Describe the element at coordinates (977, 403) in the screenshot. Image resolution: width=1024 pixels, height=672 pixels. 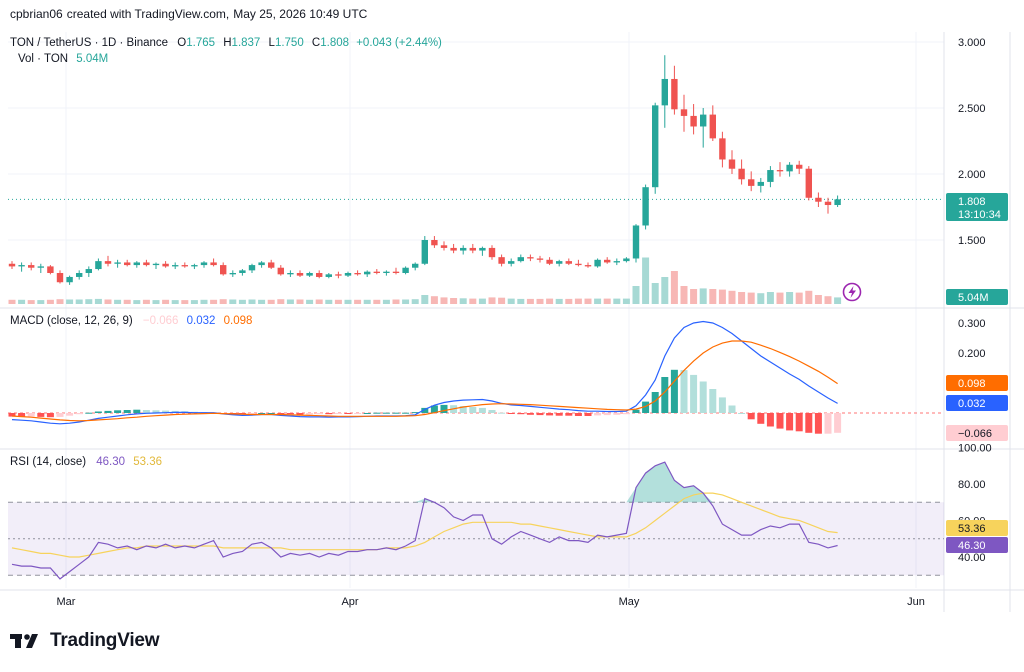
I see `macd-badge-bg` at that location.